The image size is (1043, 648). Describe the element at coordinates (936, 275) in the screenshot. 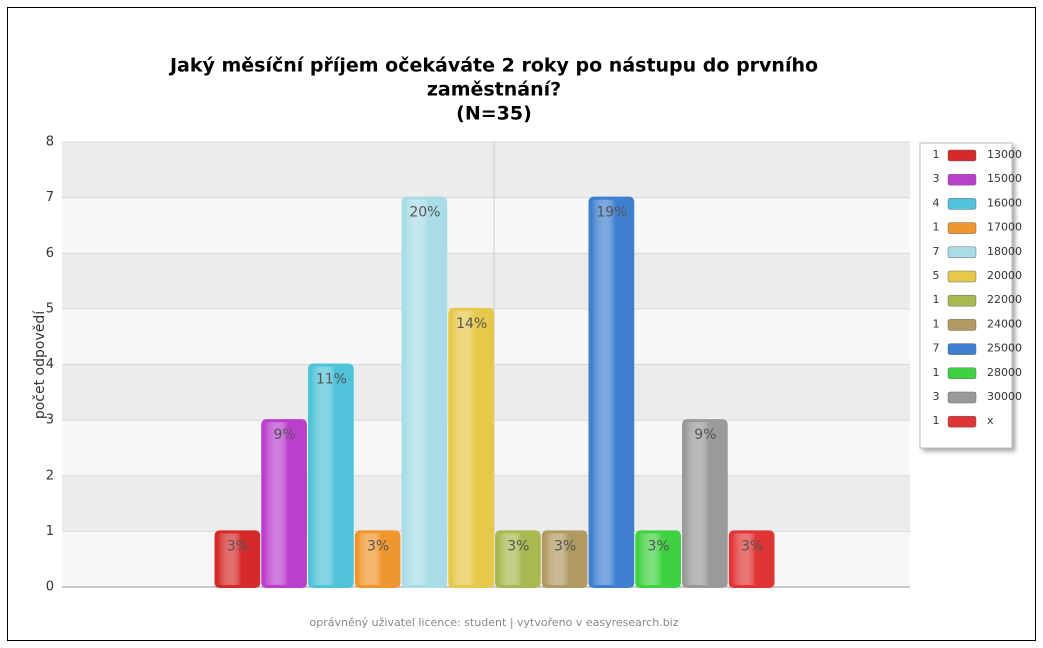

I see `legend-count: 5` at that location.